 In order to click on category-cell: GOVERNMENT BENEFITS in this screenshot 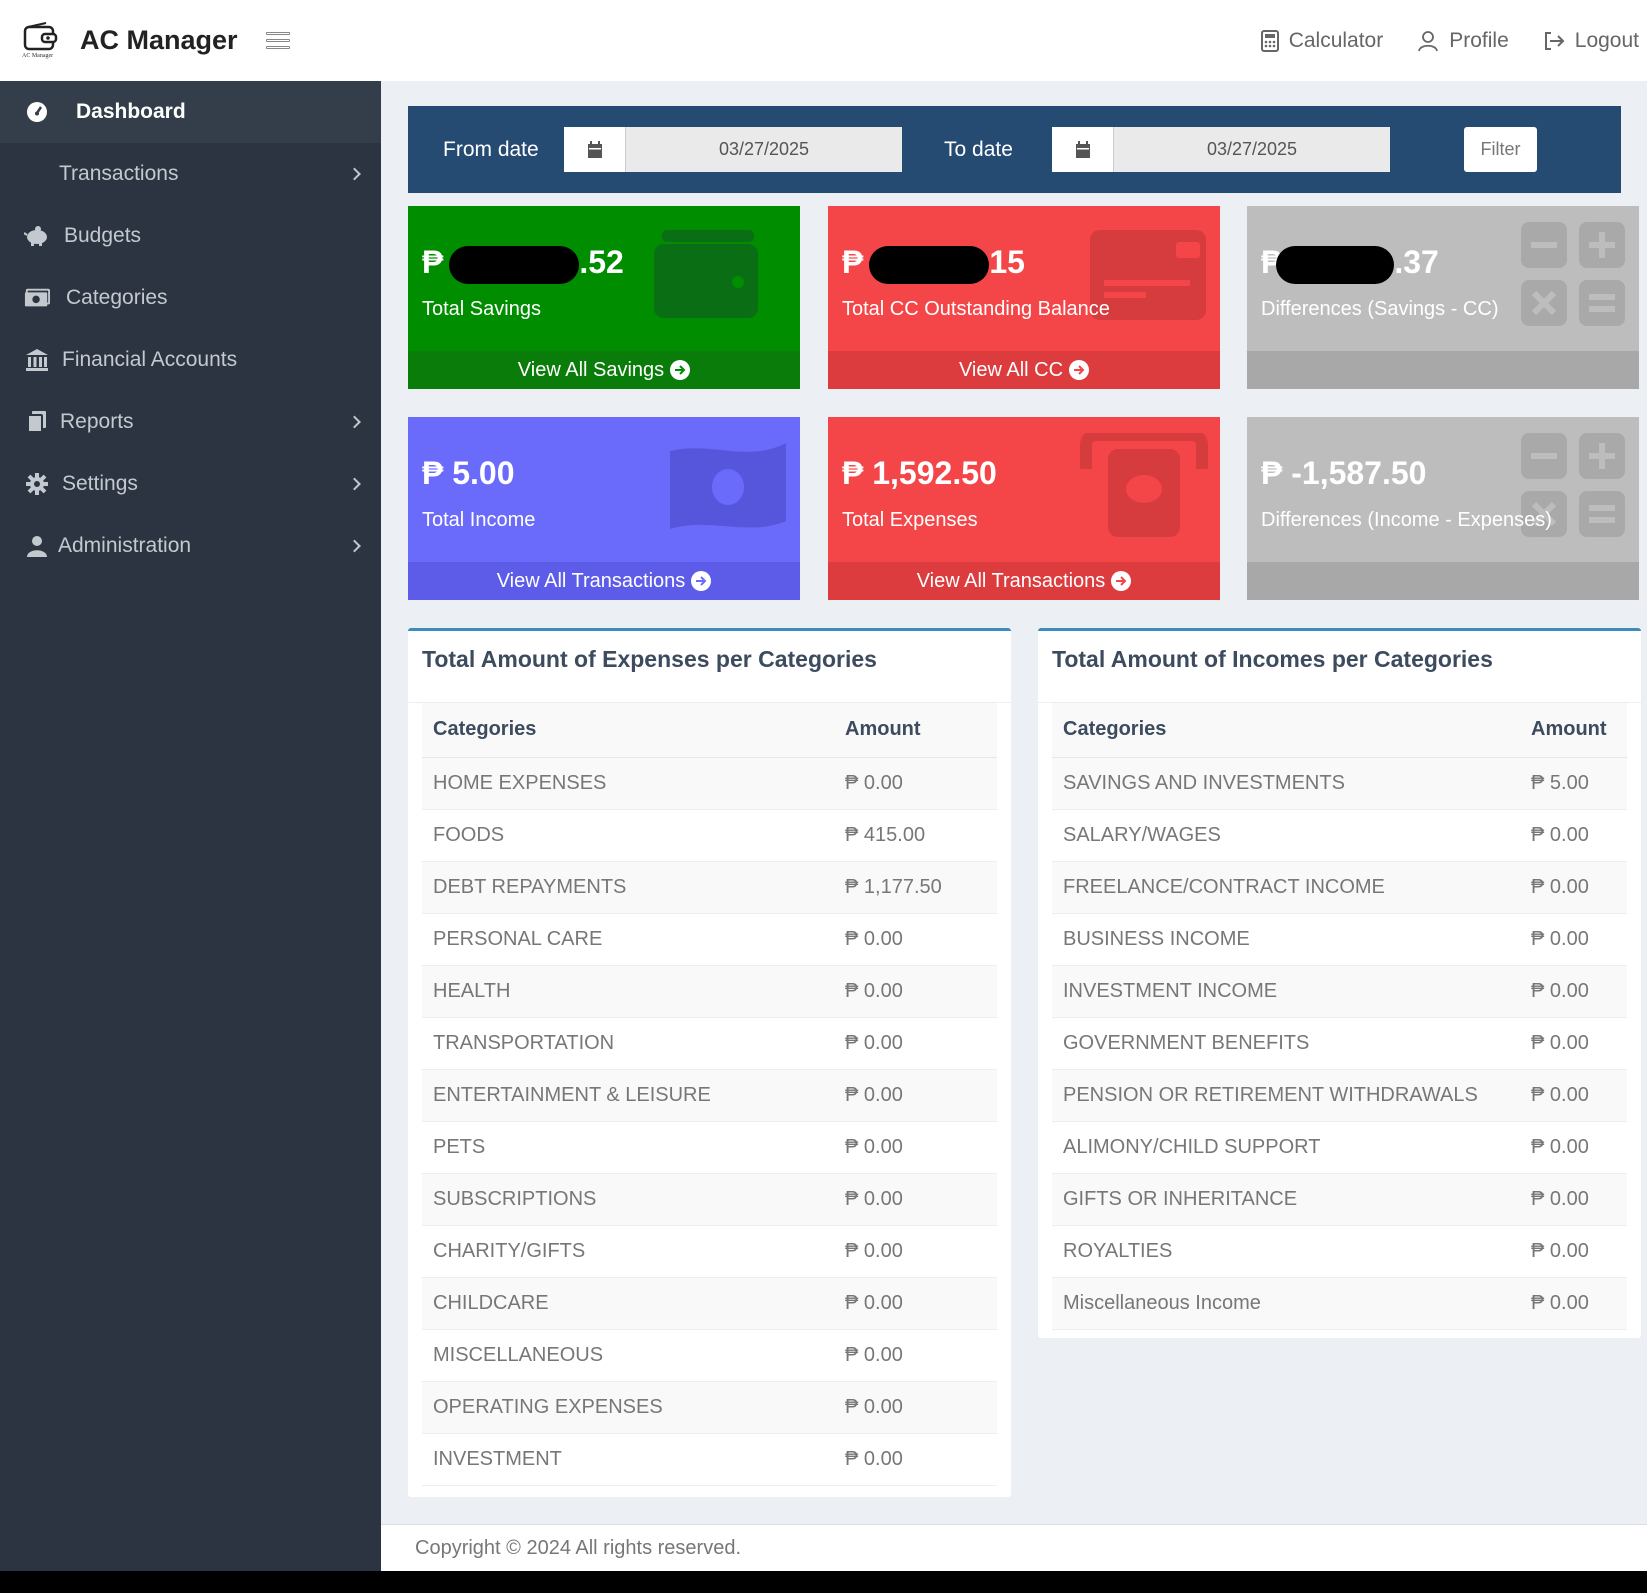, I will do `click(1286, 1043)`.